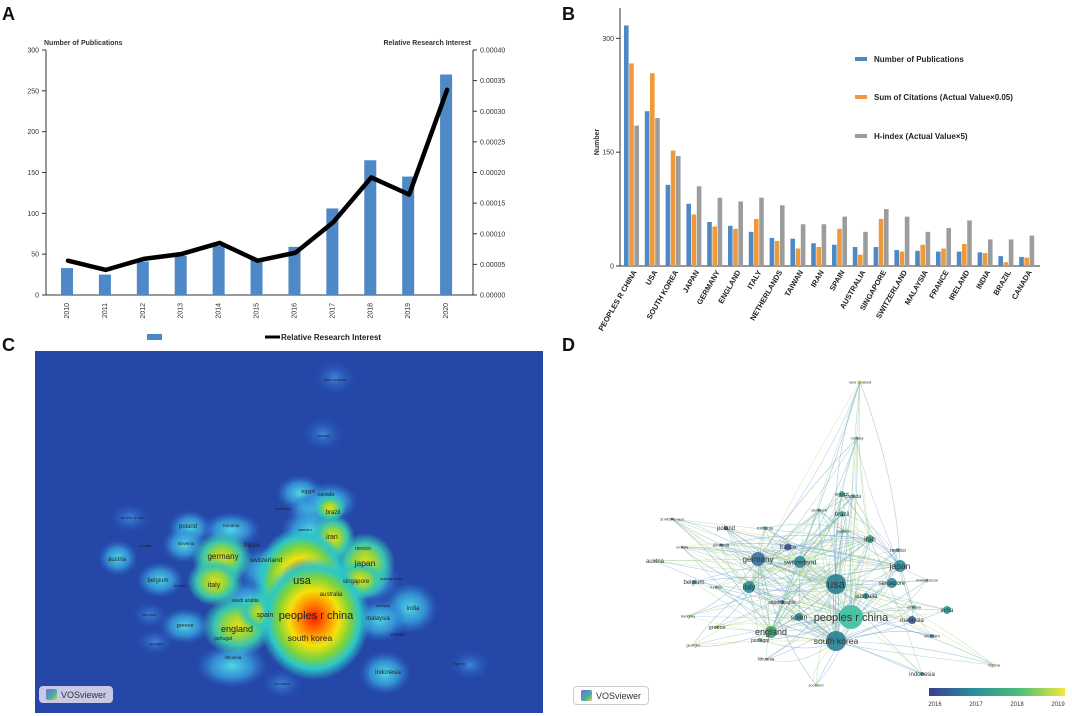 Image resolution: width=1072 pixels, height=716 pixels. What do you see at coordinates (149, 614) in the screenshot?
I see `density-country-label: hungary` at bounding box center [149, 614].